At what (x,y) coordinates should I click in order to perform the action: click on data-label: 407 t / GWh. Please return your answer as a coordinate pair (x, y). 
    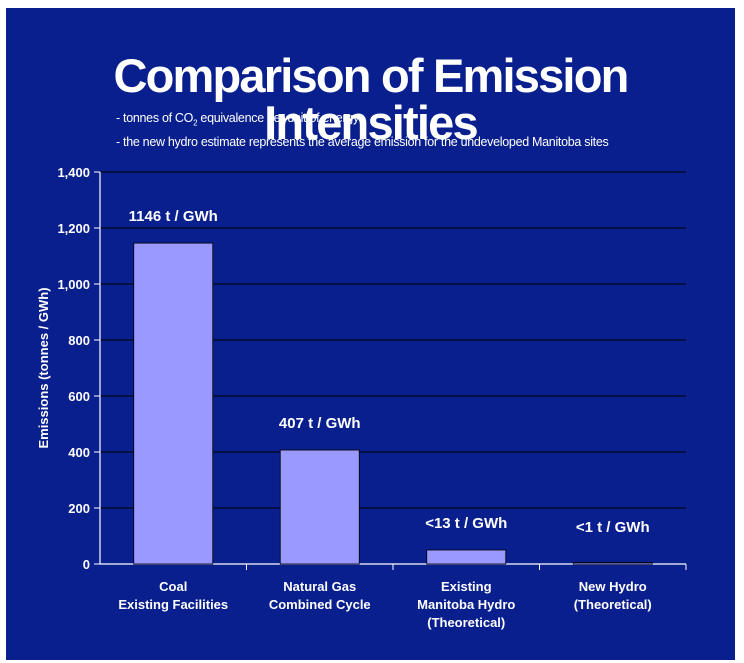
    Looking at the image, I should click on (320, 423).